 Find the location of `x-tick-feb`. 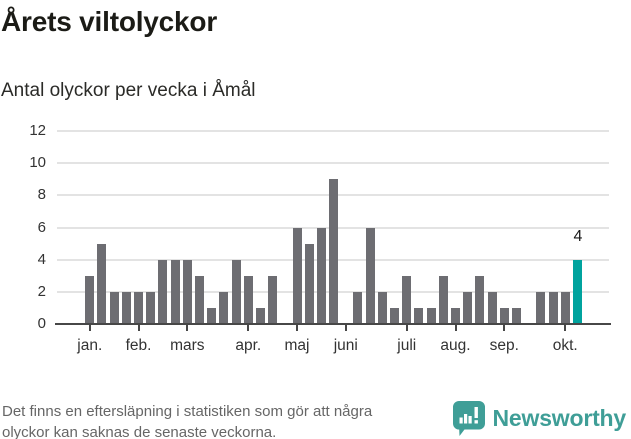

x-tick-feb is located at coordinates (138, 327).